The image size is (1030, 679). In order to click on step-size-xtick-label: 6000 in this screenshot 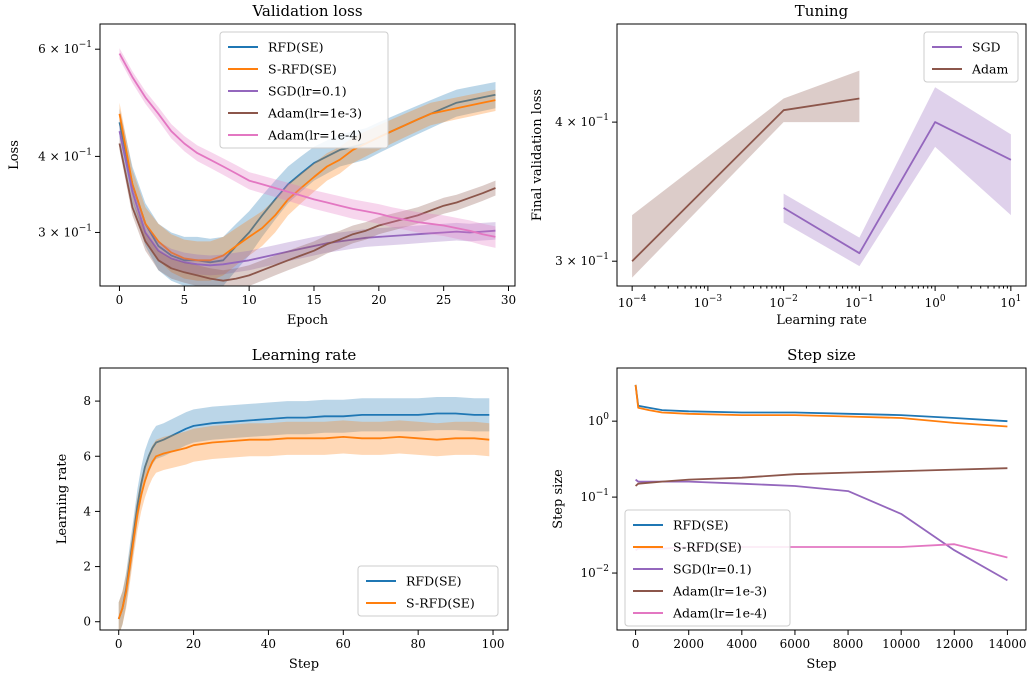, I will do `click(795, 644)`.